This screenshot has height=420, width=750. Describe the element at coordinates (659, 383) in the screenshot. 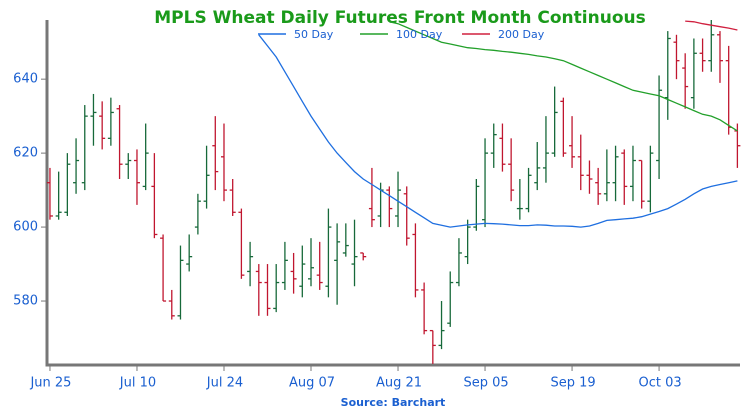

I see `x-tick-label: Oct 03` at that location.